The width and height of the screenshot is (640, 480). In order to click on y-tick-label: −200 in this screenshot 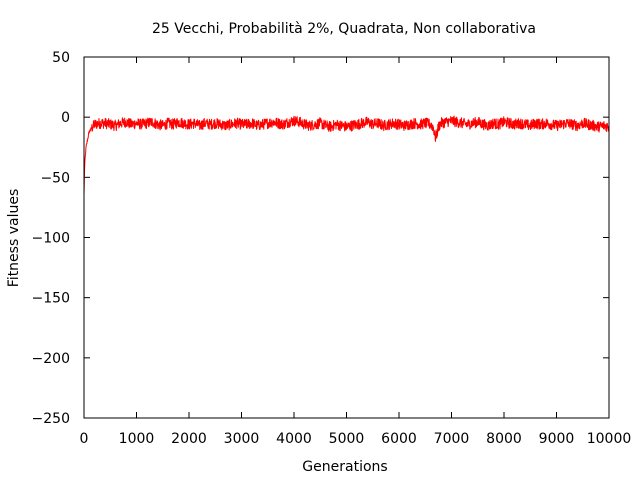, I will do `click(51, 359)`.